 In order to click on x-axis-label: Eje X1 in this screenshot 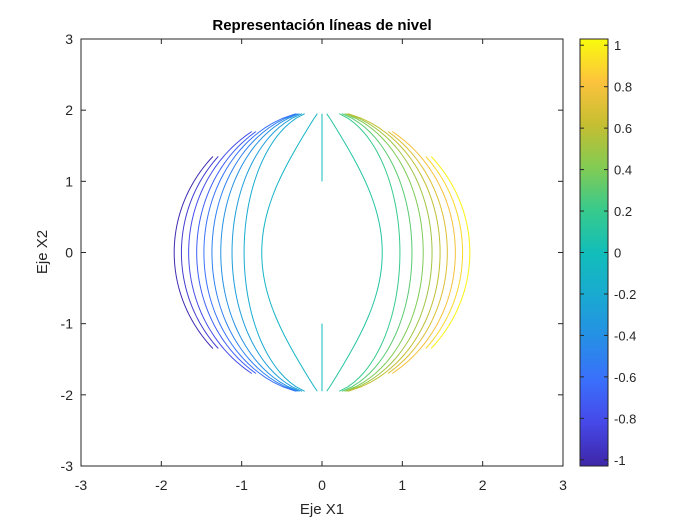, I will do `click(322, 509)`.